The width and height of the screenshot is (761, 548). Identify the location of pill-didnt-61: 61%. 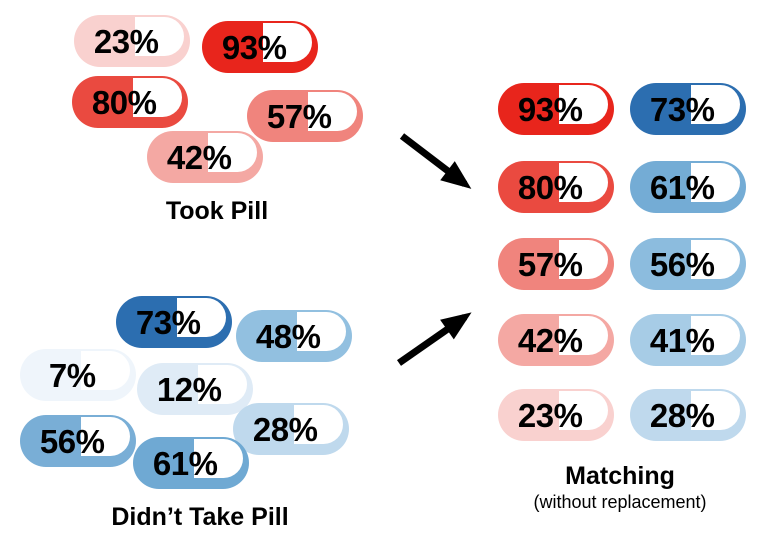
(191, 463).